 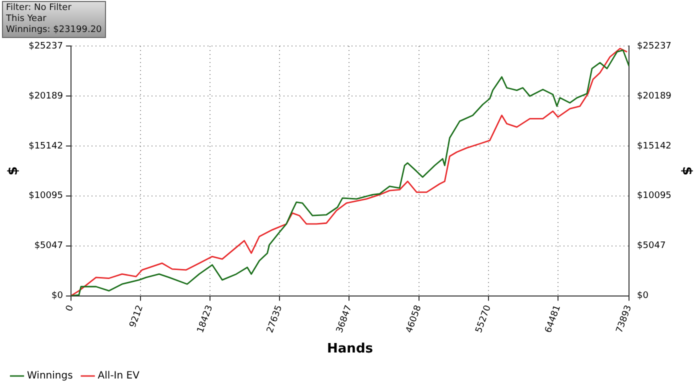 What do you see at coordinates (70, 308) in the screenshot?
I see `x-tick-label: 0` at bounding box center [70, 308].